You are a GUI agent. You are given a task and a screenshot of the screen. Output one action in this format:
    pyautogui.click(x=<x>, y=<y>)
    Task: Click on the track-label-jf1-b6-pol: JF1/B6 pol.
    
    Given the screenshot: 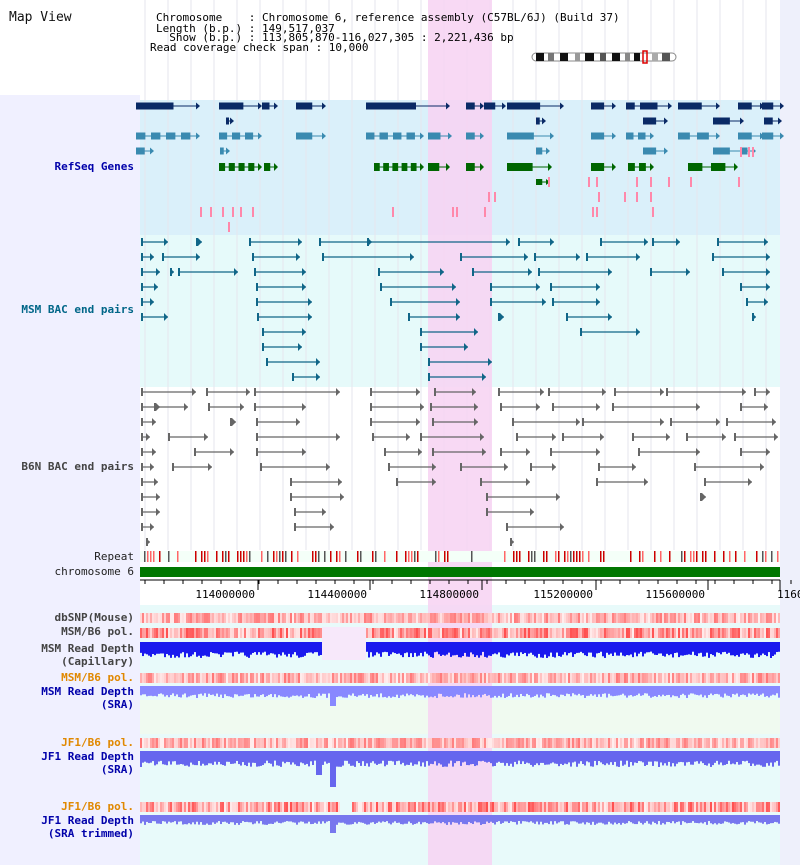 What is the action you would take?
    pyautogui.click(x=97, y=742)
    